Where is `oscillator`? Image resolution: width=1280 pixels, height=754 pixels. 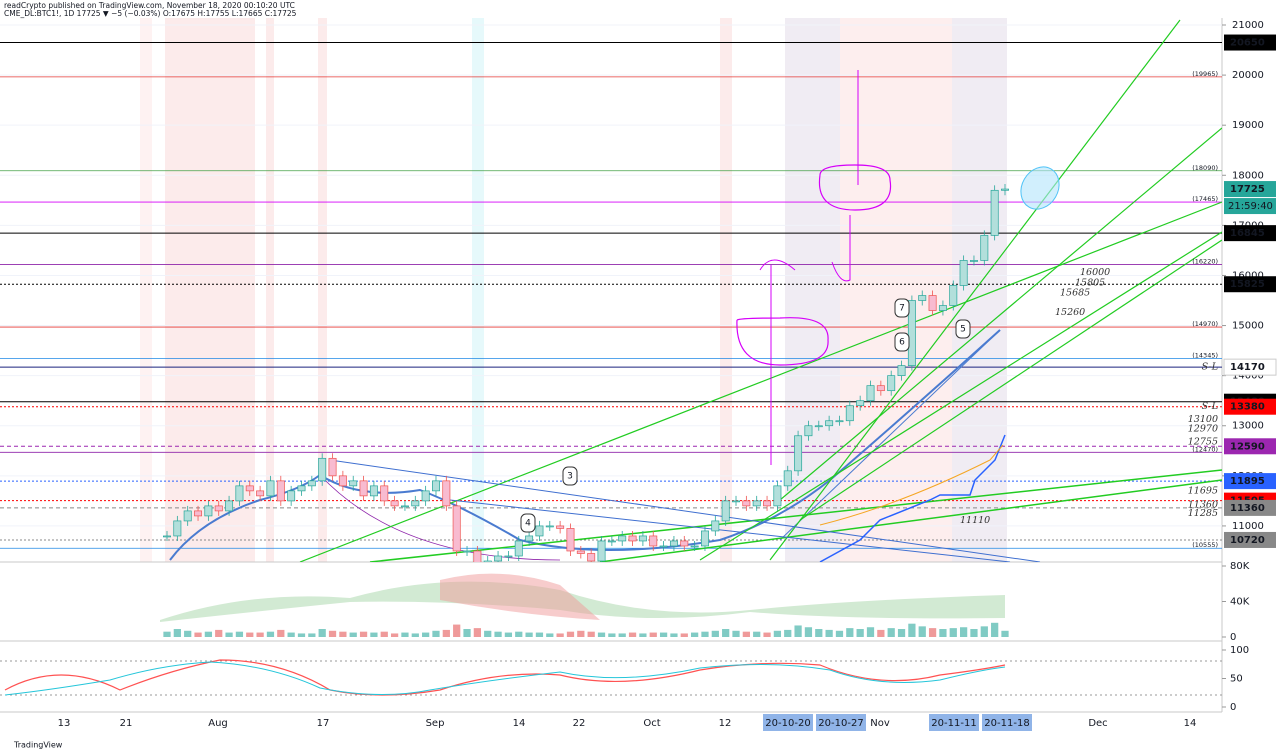 oscillator is located at coordinates (611, 677).